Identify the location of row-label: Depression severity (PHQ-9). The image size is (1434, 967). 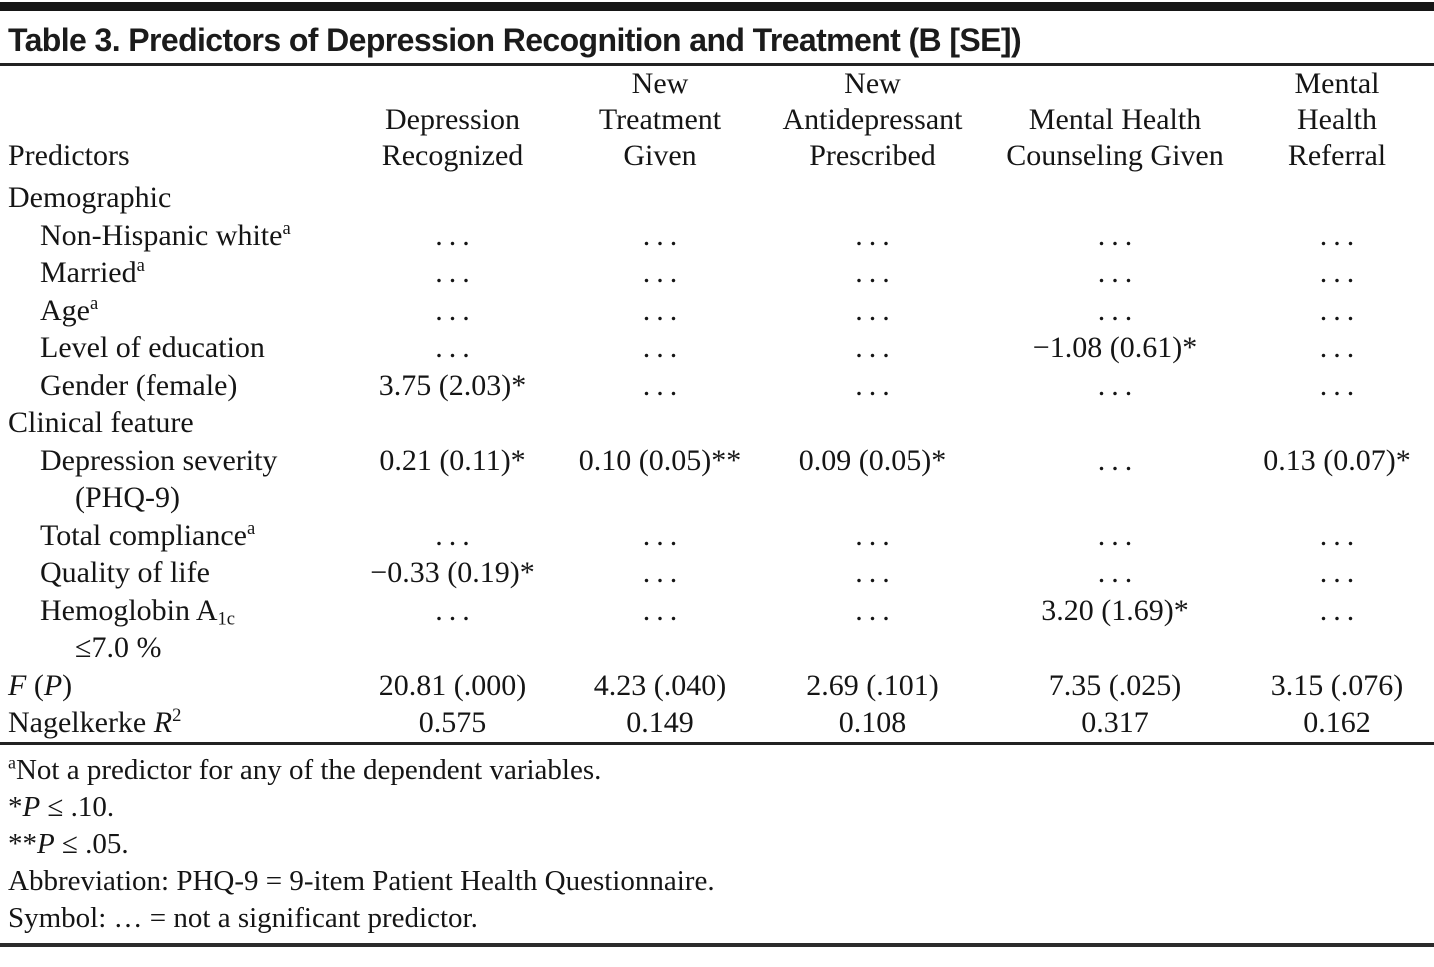
(159, 479).